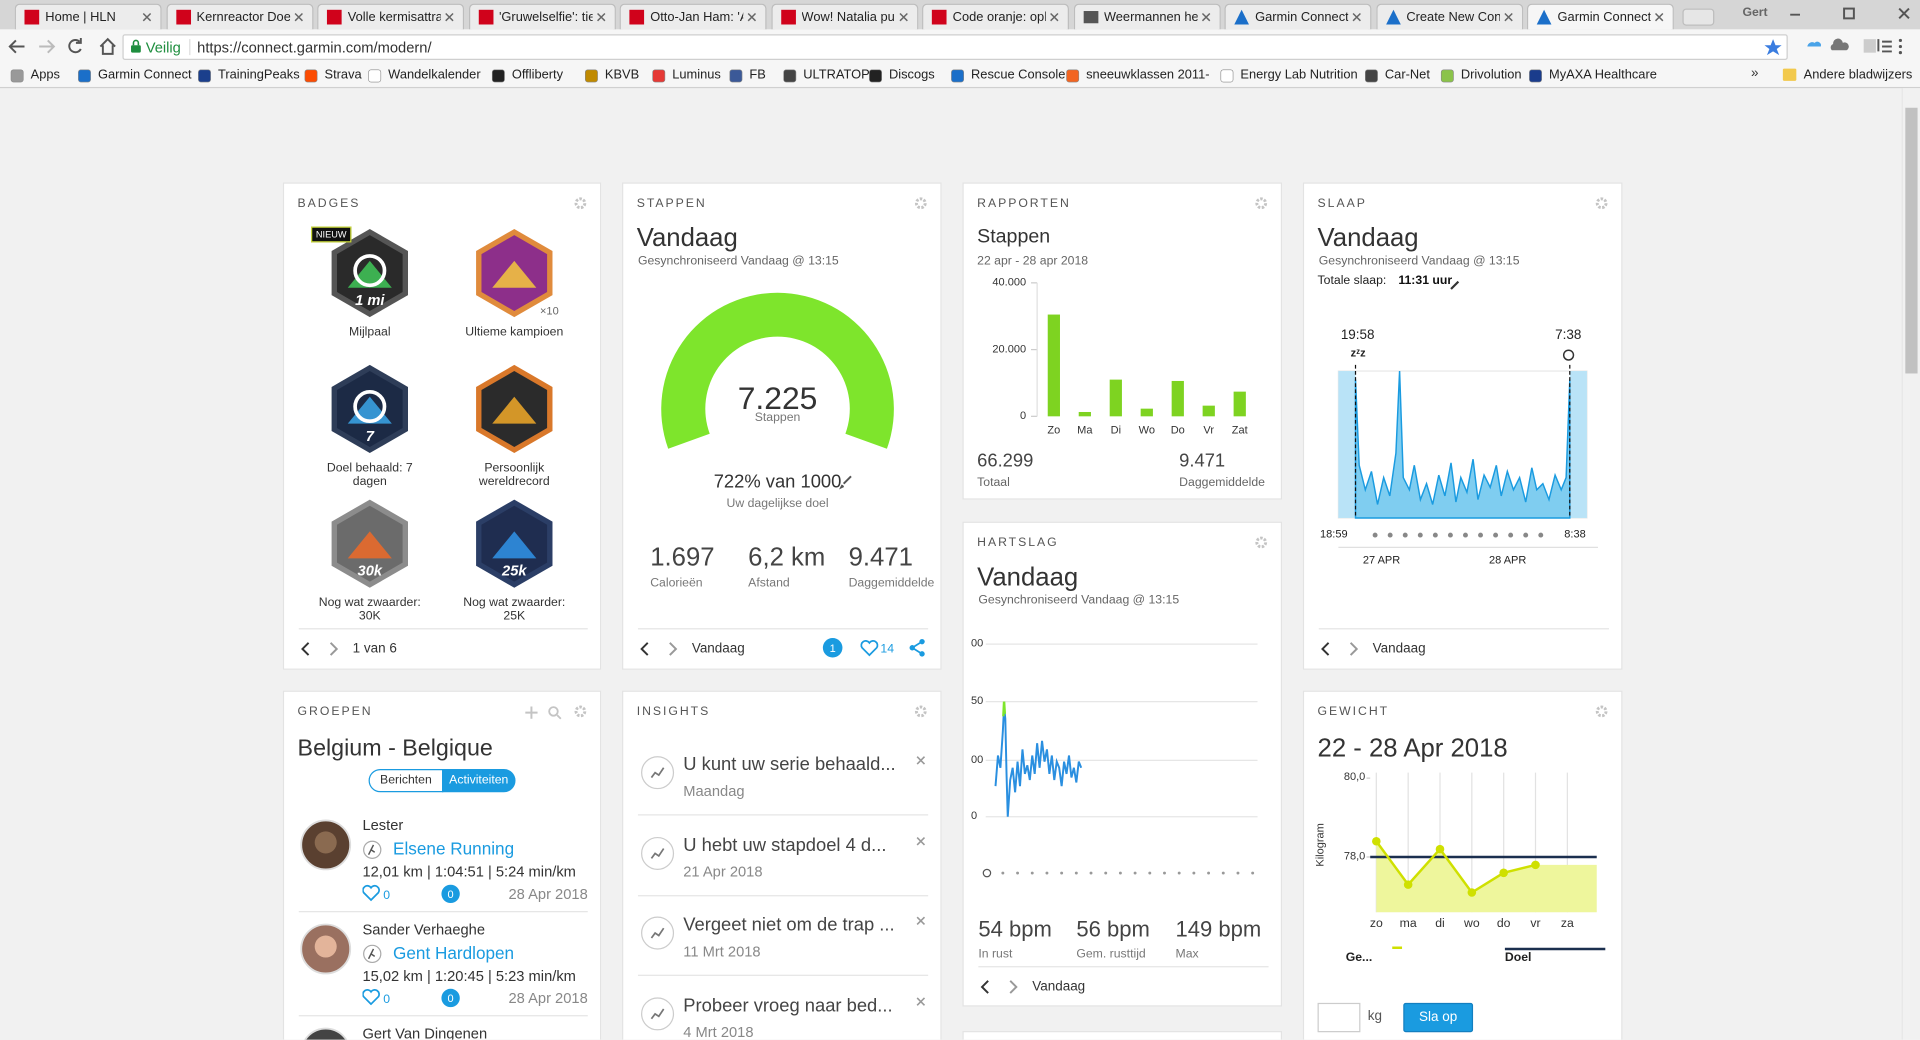 This screenshot has height=1040, width=1920. Describe the element at coordinates (1773, 47) in the screenshot. I see `bookmark-star` at that location.